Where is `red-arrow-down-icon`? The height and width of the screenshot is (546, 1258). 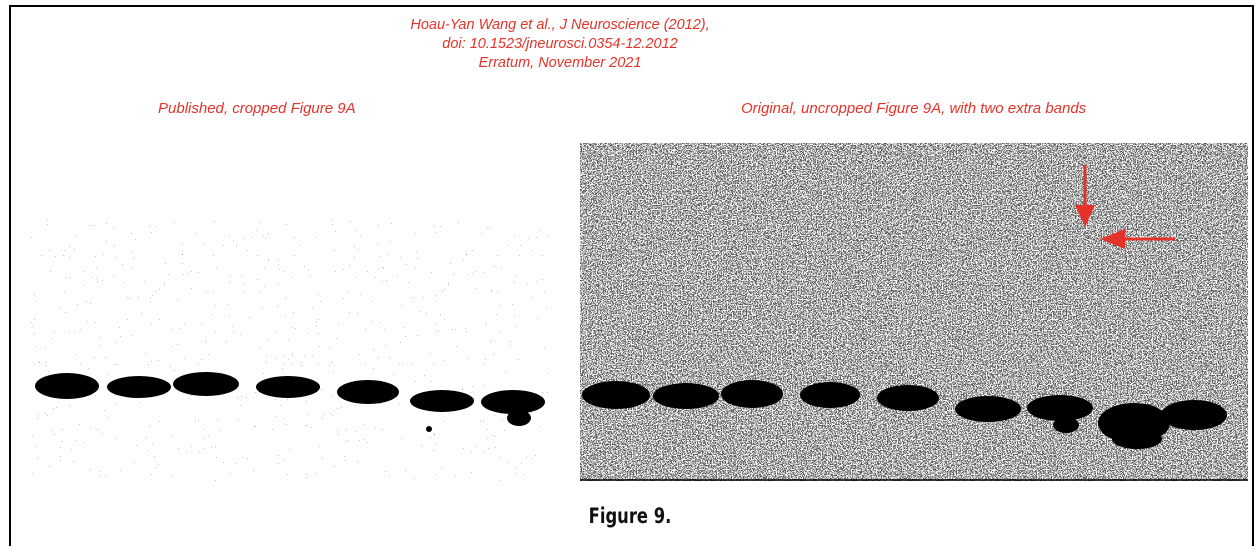
red-arrow-down-icon is located at coordinates (1085, 196).